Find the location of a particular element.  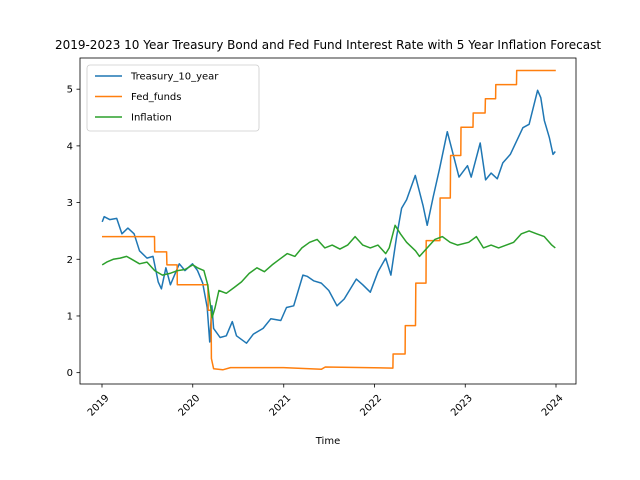

y-tick-label: 4 is located at coordinates (70, 146).